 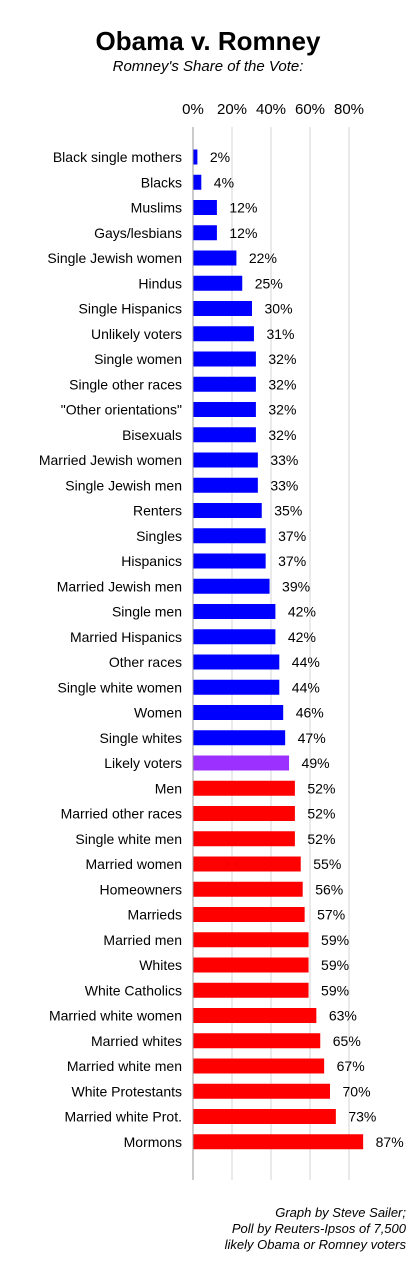 I want to click on data-label: 55%, so click(x=327, y=864).